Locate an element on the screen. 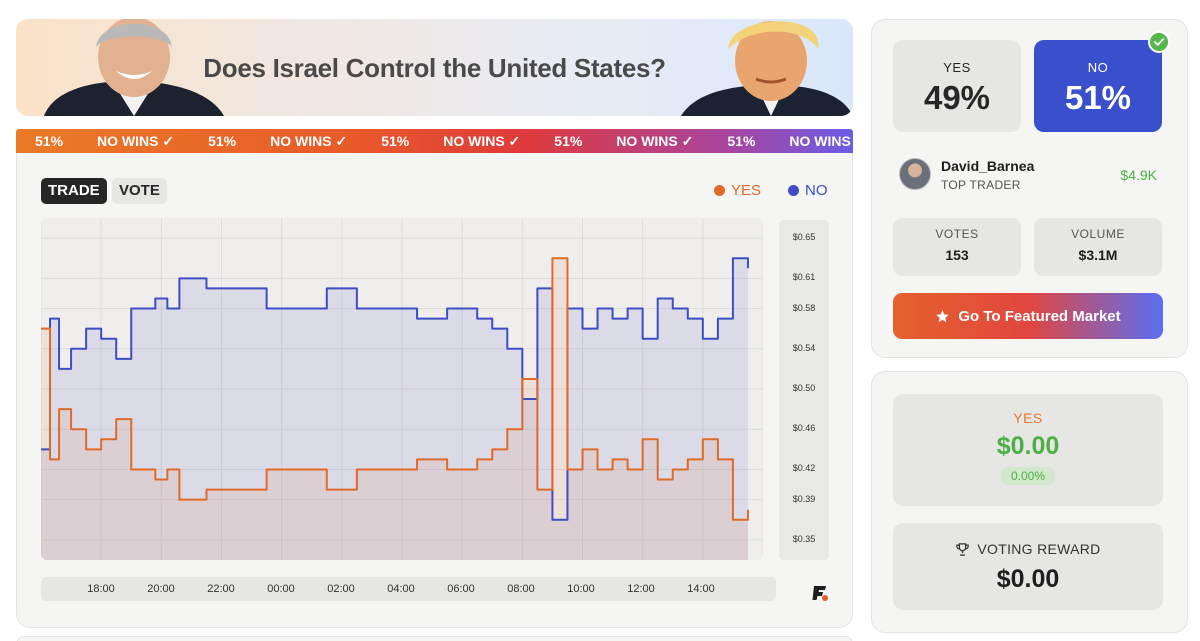 The height and width of the screenshot is (641, 1200). x-tick-label: 18:00 is located at coordinates (101, 589).